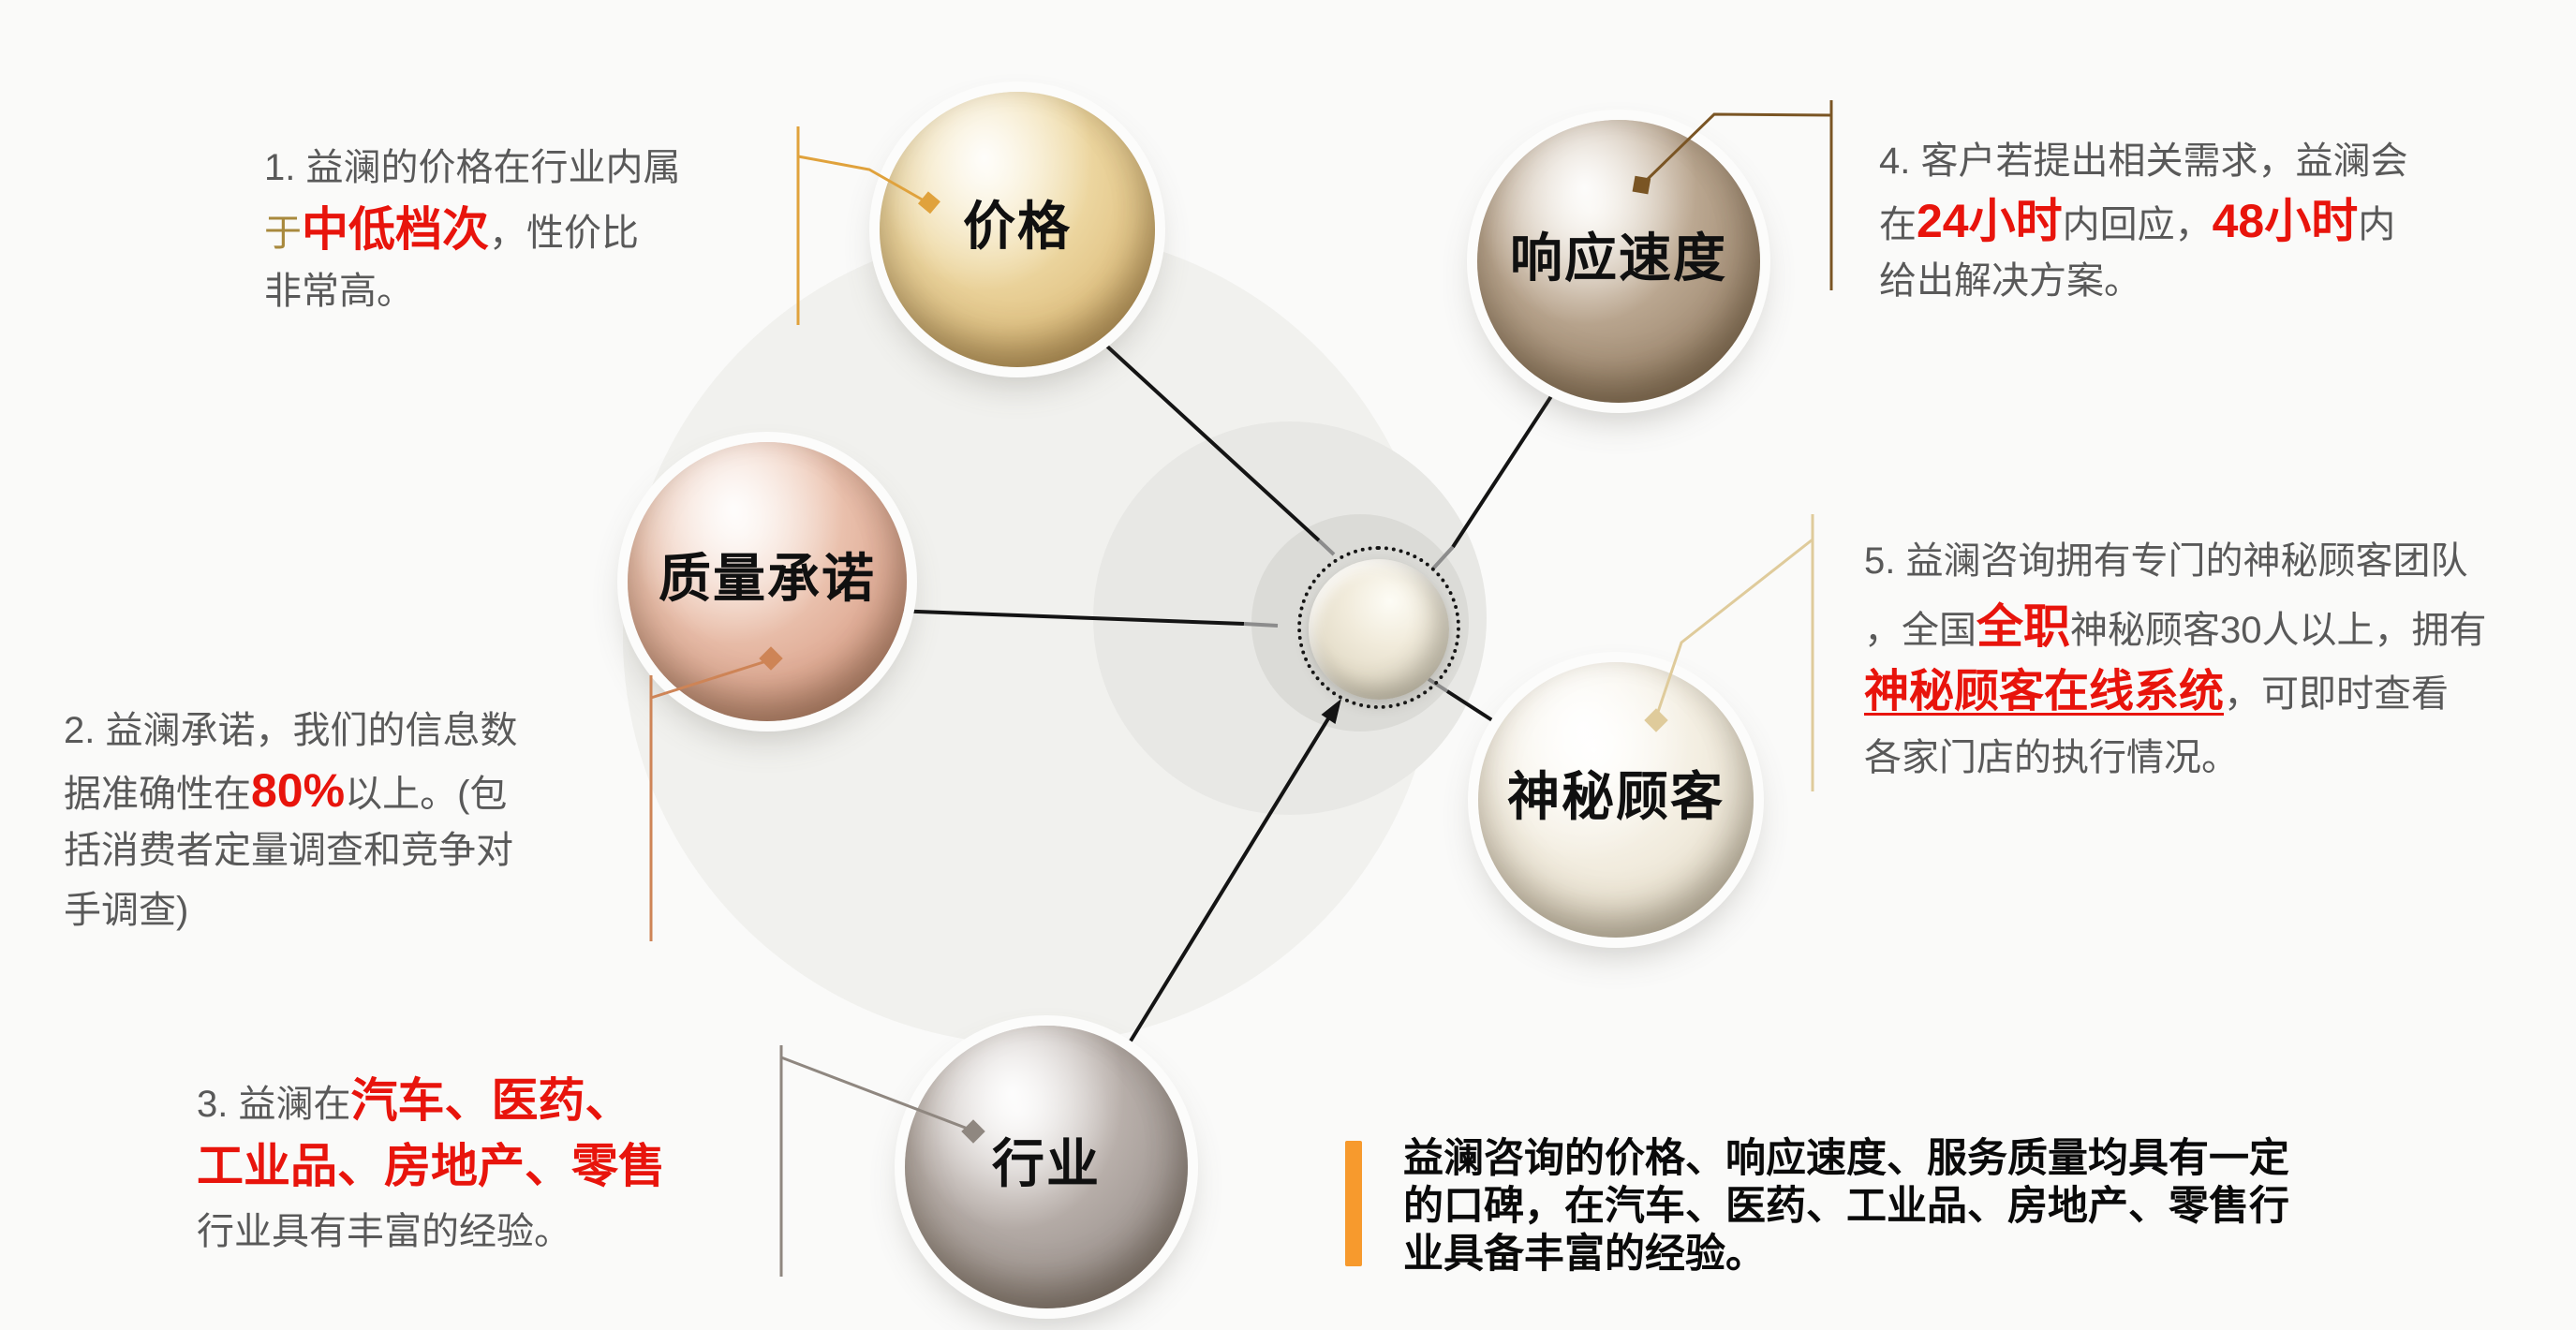  What do you see at coordinates (2143, 281) in the screenshot?
I see `note-line: 给出解决方案。` at bounding box center [2143, 281].